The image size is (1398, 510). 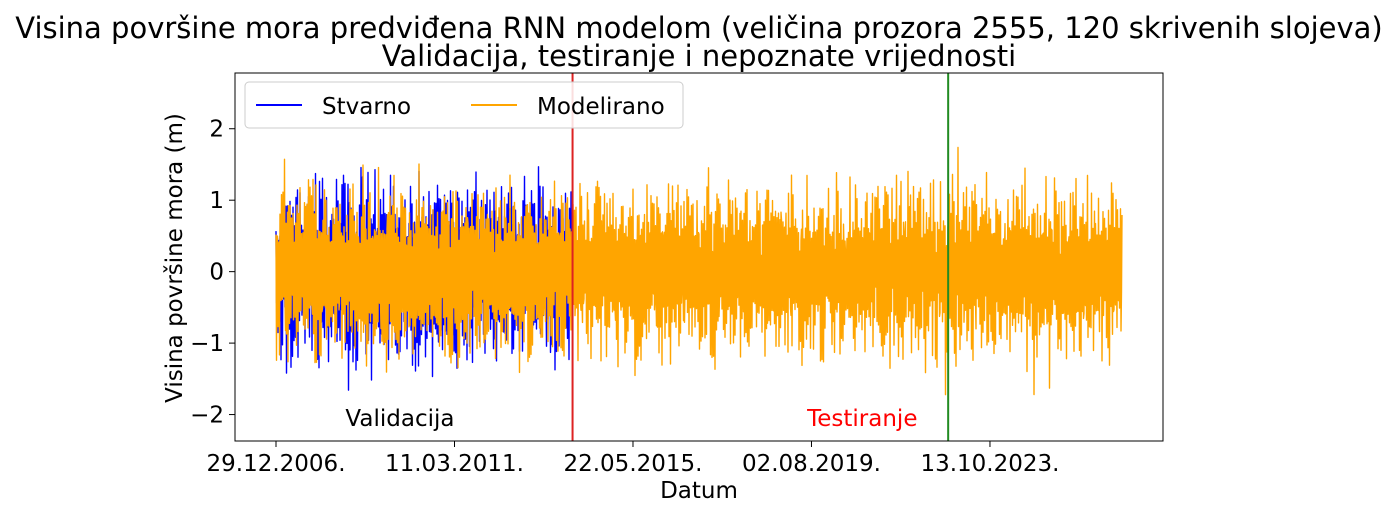 What do you see at coordinates (399, 419) in the screenshot?
I see `annotation-validacija: Validacija` at bounding box center [399, 419].